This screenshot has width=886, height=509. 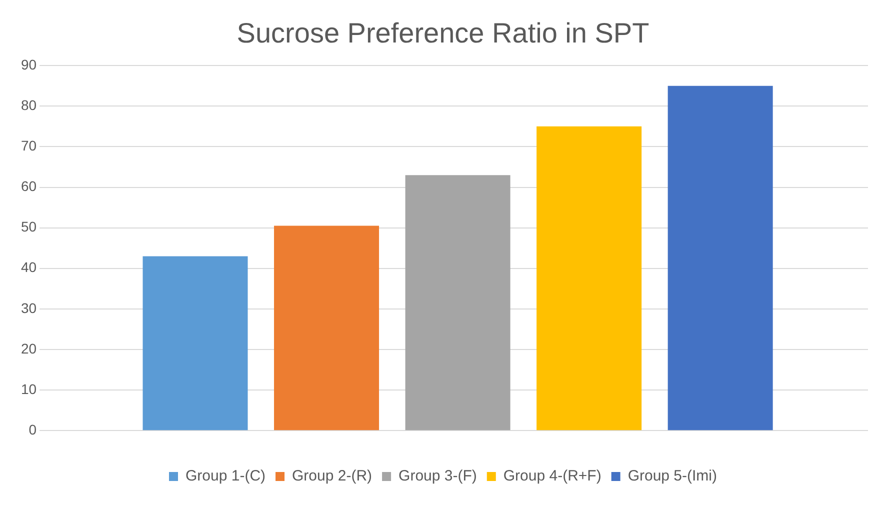 I want to click on y-tick-label: 80, so click(x=28, y=105).